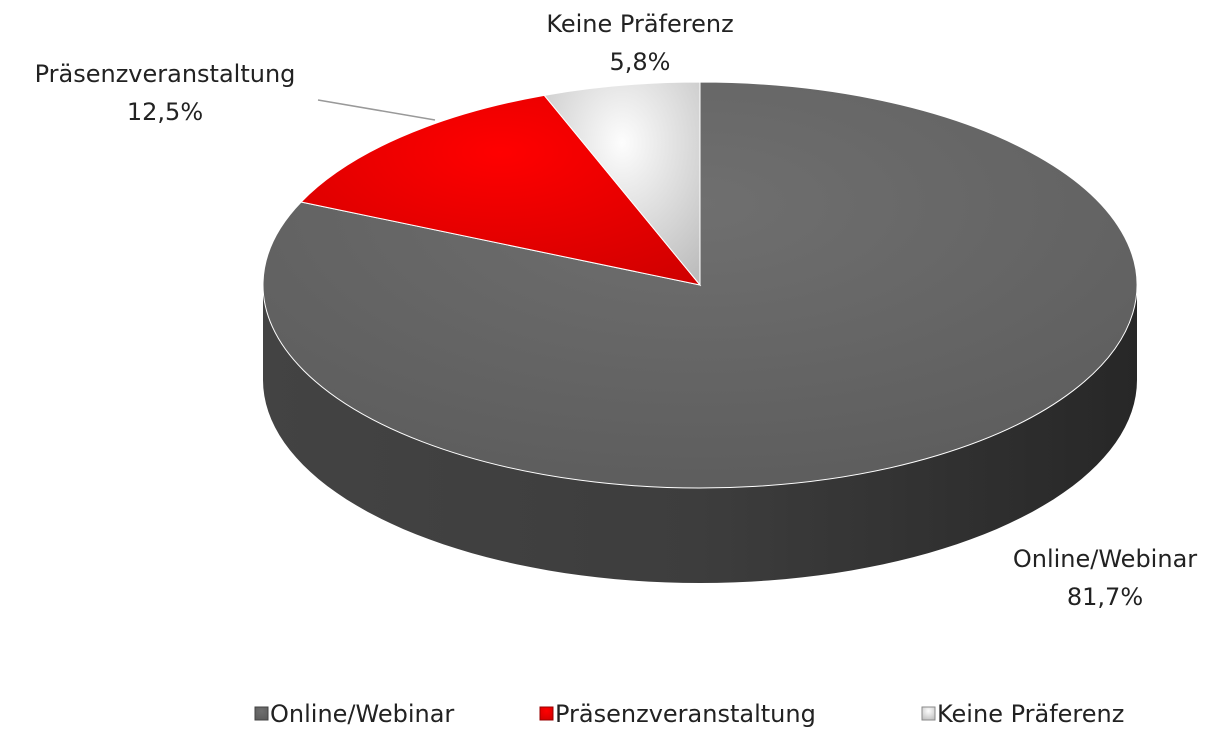  I want to click on data-label-name: Online/Webinar, so click(1105, 559).